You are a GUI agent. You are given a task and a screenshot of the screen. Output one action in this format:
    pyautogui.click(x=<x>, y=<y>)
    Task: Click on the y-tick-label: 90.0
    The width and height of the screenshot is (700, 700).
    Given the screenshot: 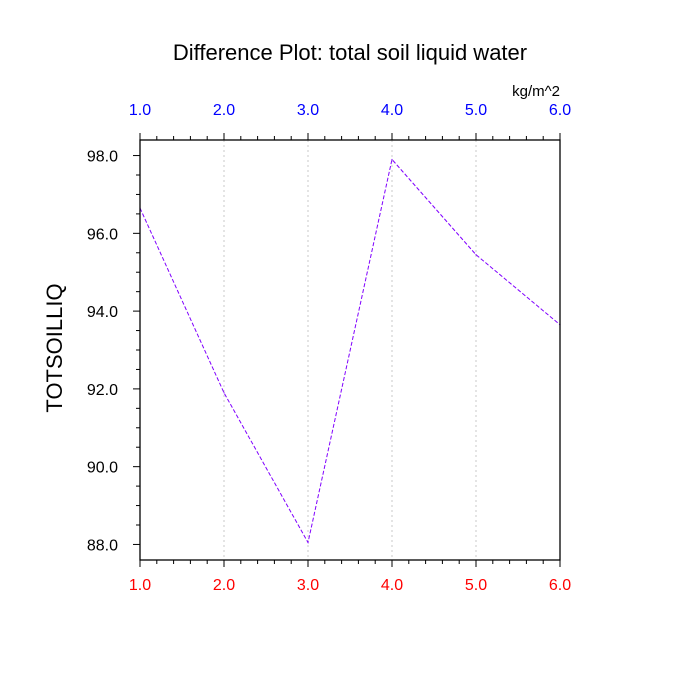 What is the action you would take?
    pyautogui.click(x=102, y=468)
    